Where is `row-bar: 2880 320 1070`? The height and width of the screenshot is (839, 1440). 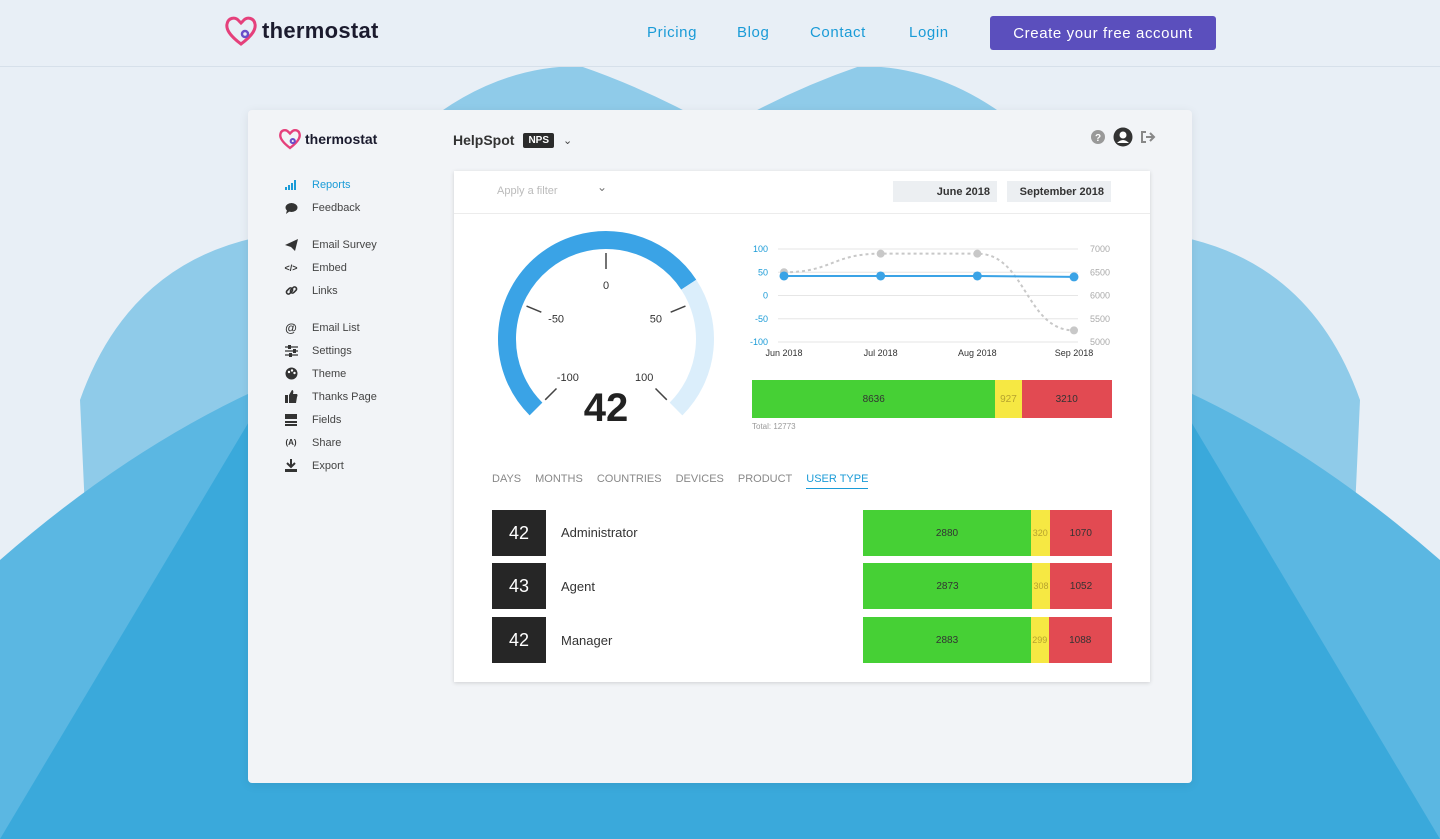 row-bar: 2880 320 1070 is located at coordinates (987, 533).